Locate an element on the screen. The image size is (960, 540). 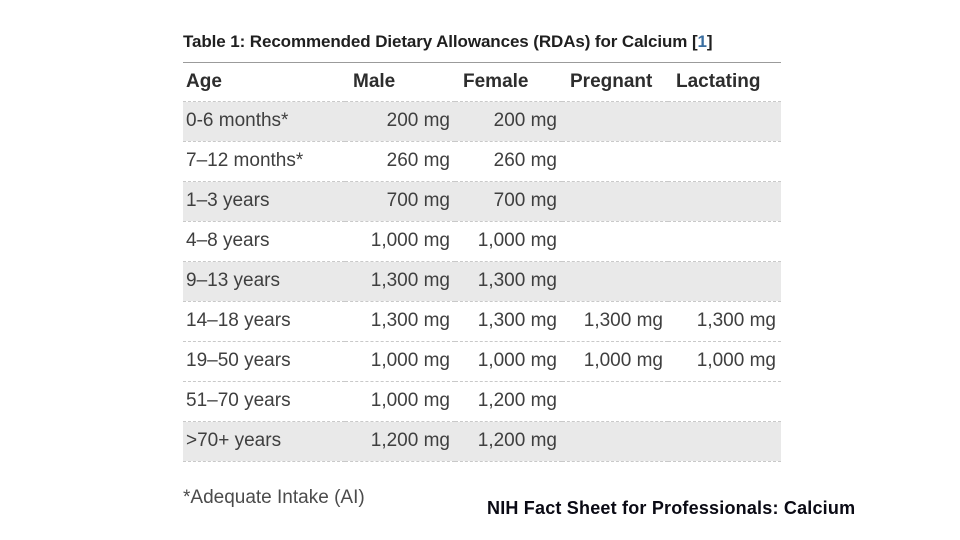
age-cell: 51–70 years is located at coordinates (238, 400).